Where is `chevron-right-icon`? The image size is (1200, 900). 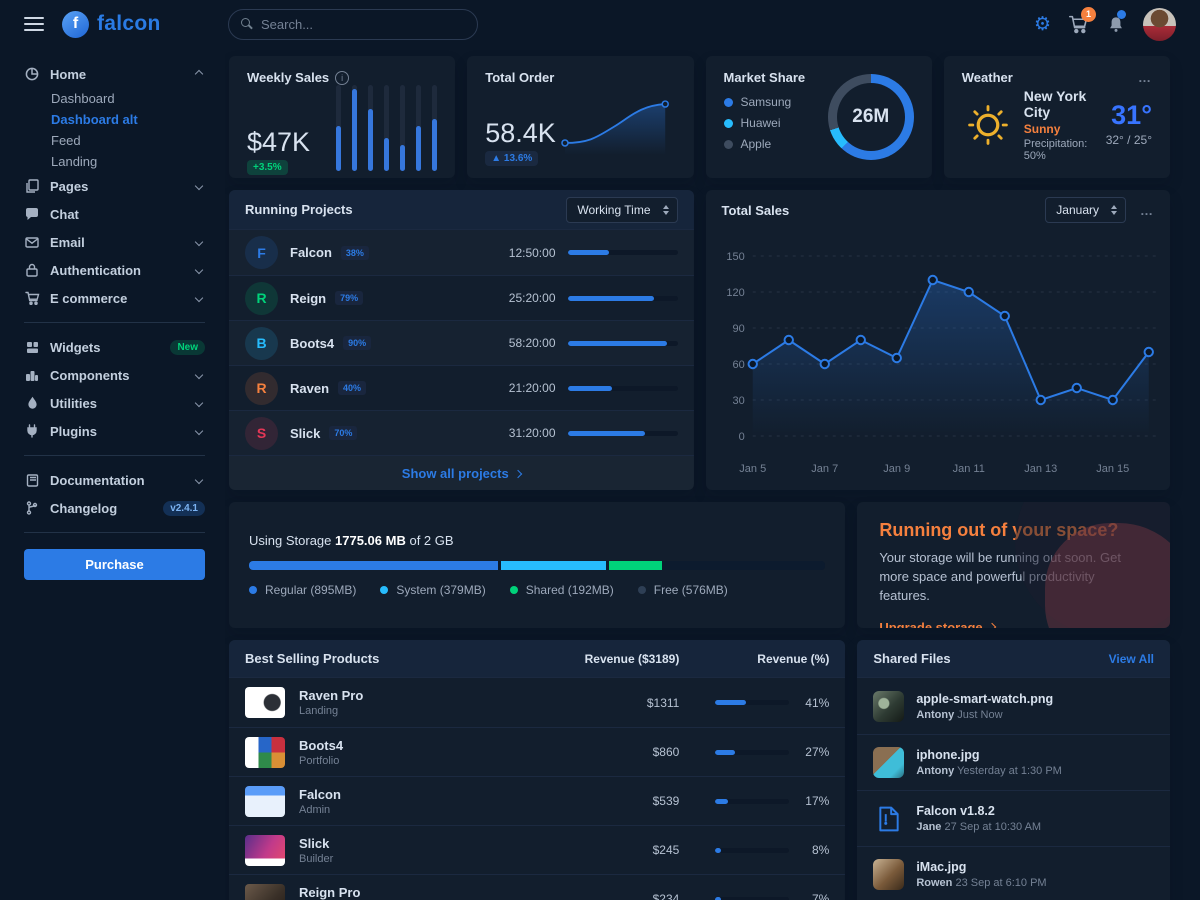 chevron-right-icon is located at coordinates (517, 473).